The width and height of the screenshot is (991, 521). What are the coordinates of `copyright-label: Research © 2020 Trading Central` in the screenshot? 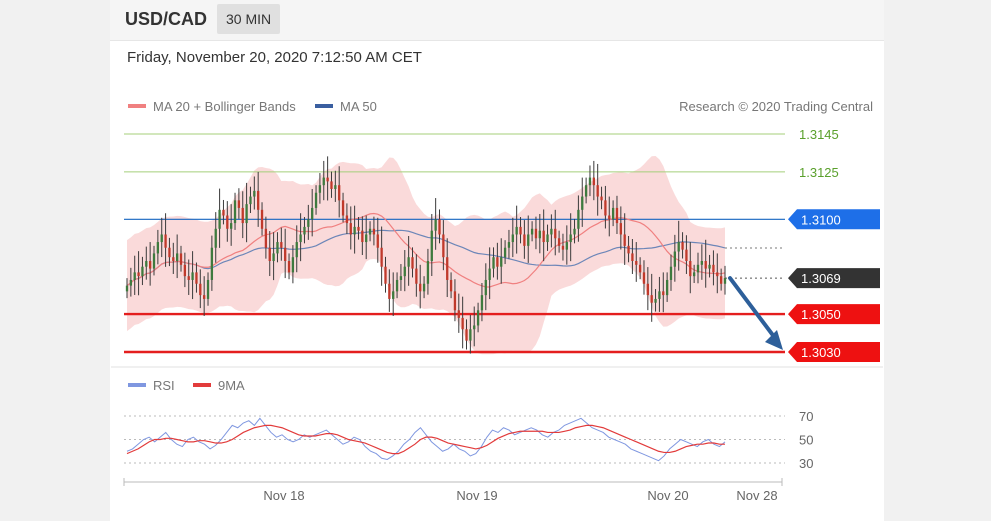 It's located at (776, 106).